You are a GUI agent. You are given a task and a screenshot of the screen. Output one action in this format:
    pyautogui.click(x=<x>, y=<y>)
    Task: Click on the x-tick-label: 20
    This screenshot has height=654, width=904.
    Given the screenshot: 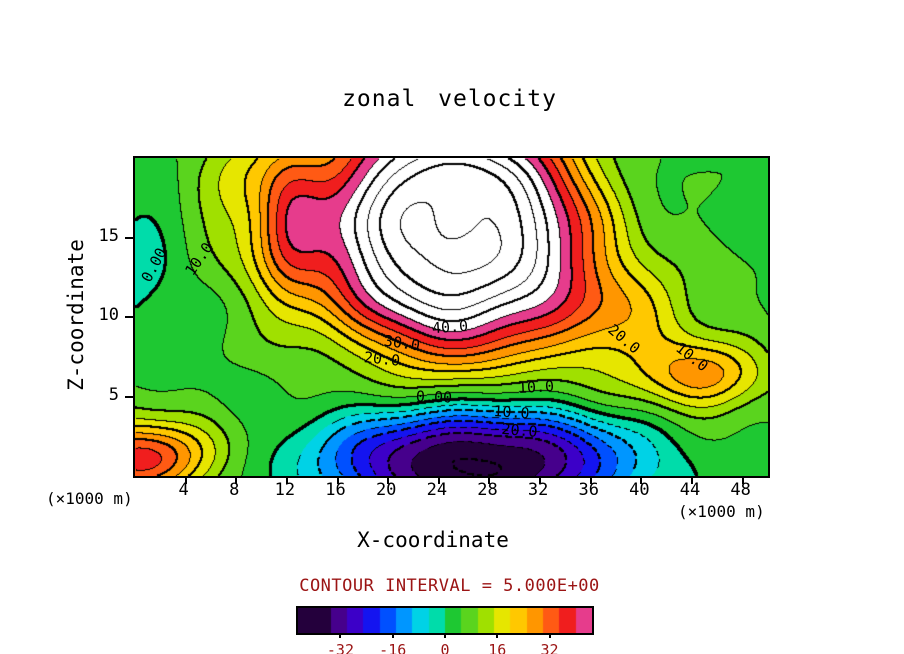 What is the action you would take?
    pyautogui.click(x=386, y=490)
    